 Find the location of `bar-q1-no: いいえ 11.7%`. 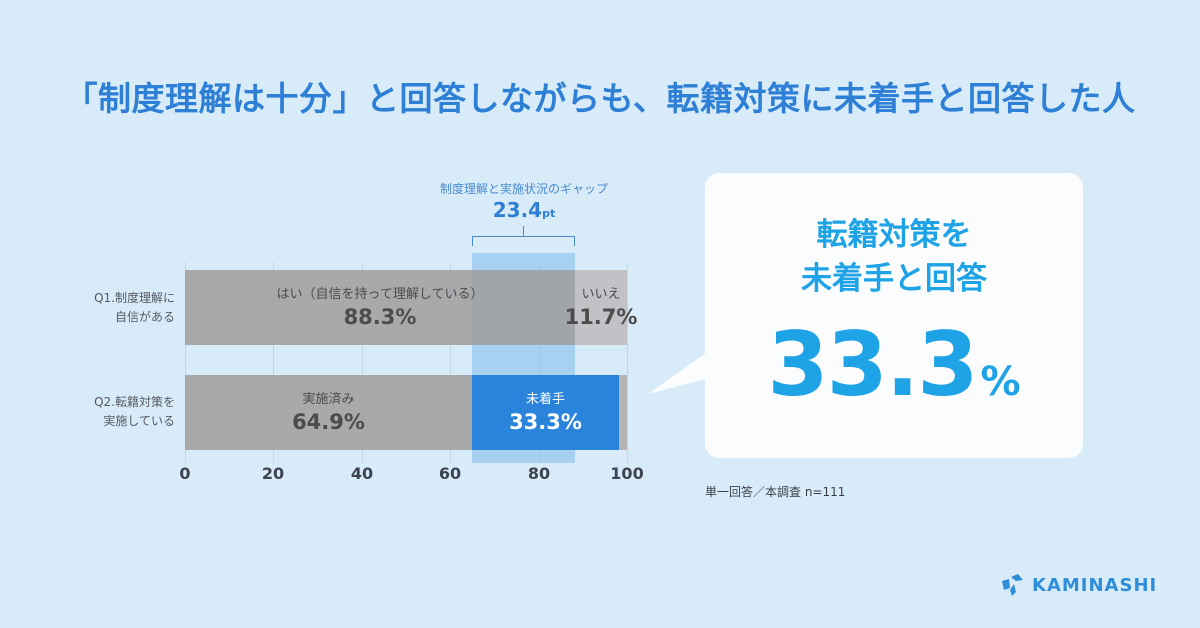

bar-q1-no: いいえ 11.7% is located at coordinates (601, 307).